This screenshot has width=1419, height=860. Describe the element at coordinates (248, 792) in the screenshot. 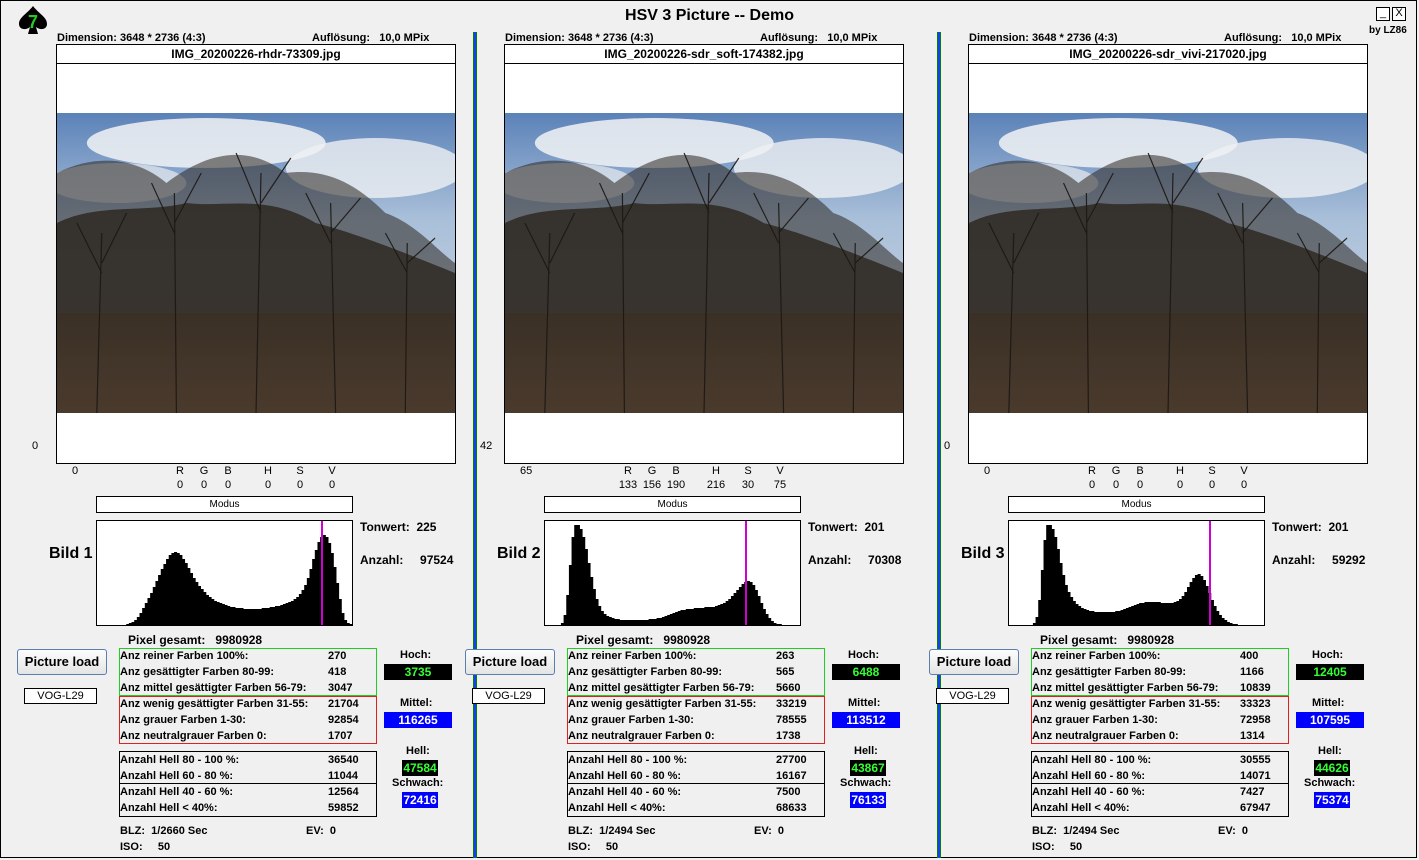

I see `stat-row-hell40: Anzahl Hell 40 - 60 %: 12564` at that location.